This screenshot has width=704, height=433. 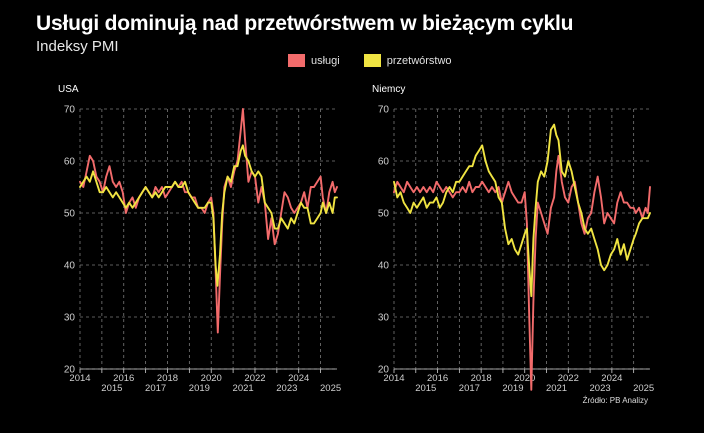 I want to click on panel-title-usa: USA, so click(x=68, y=89).